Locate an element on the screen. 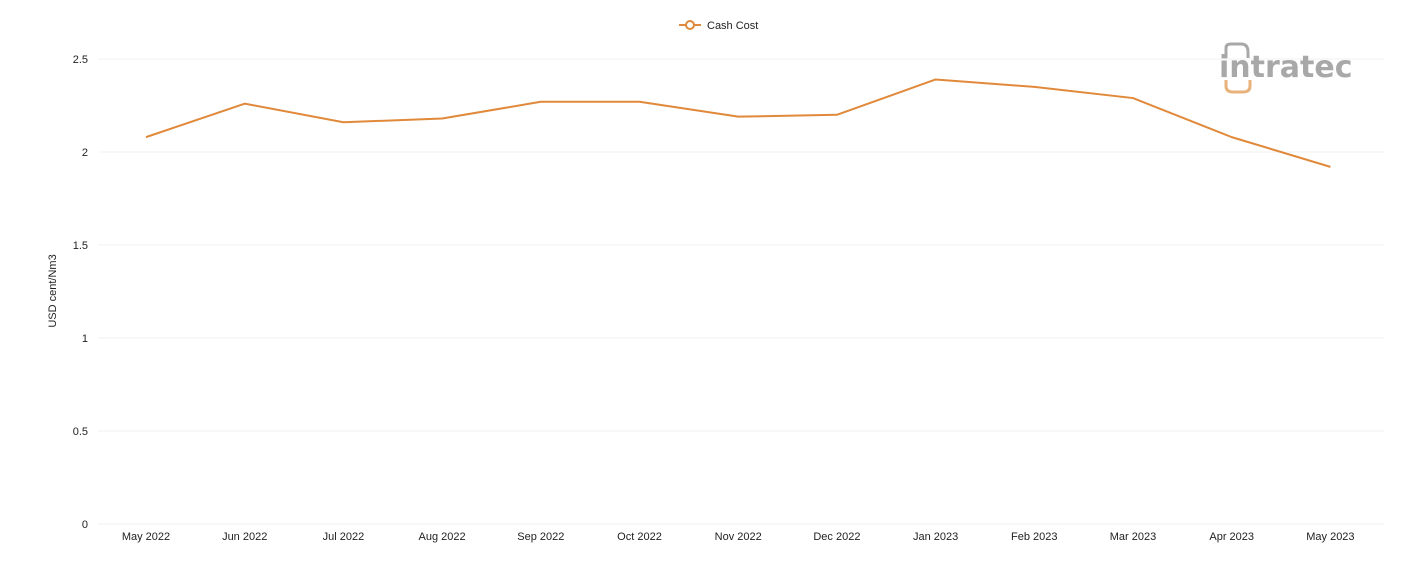  x-tick-label: Jul 2022 is located at coordinates (344, 537).